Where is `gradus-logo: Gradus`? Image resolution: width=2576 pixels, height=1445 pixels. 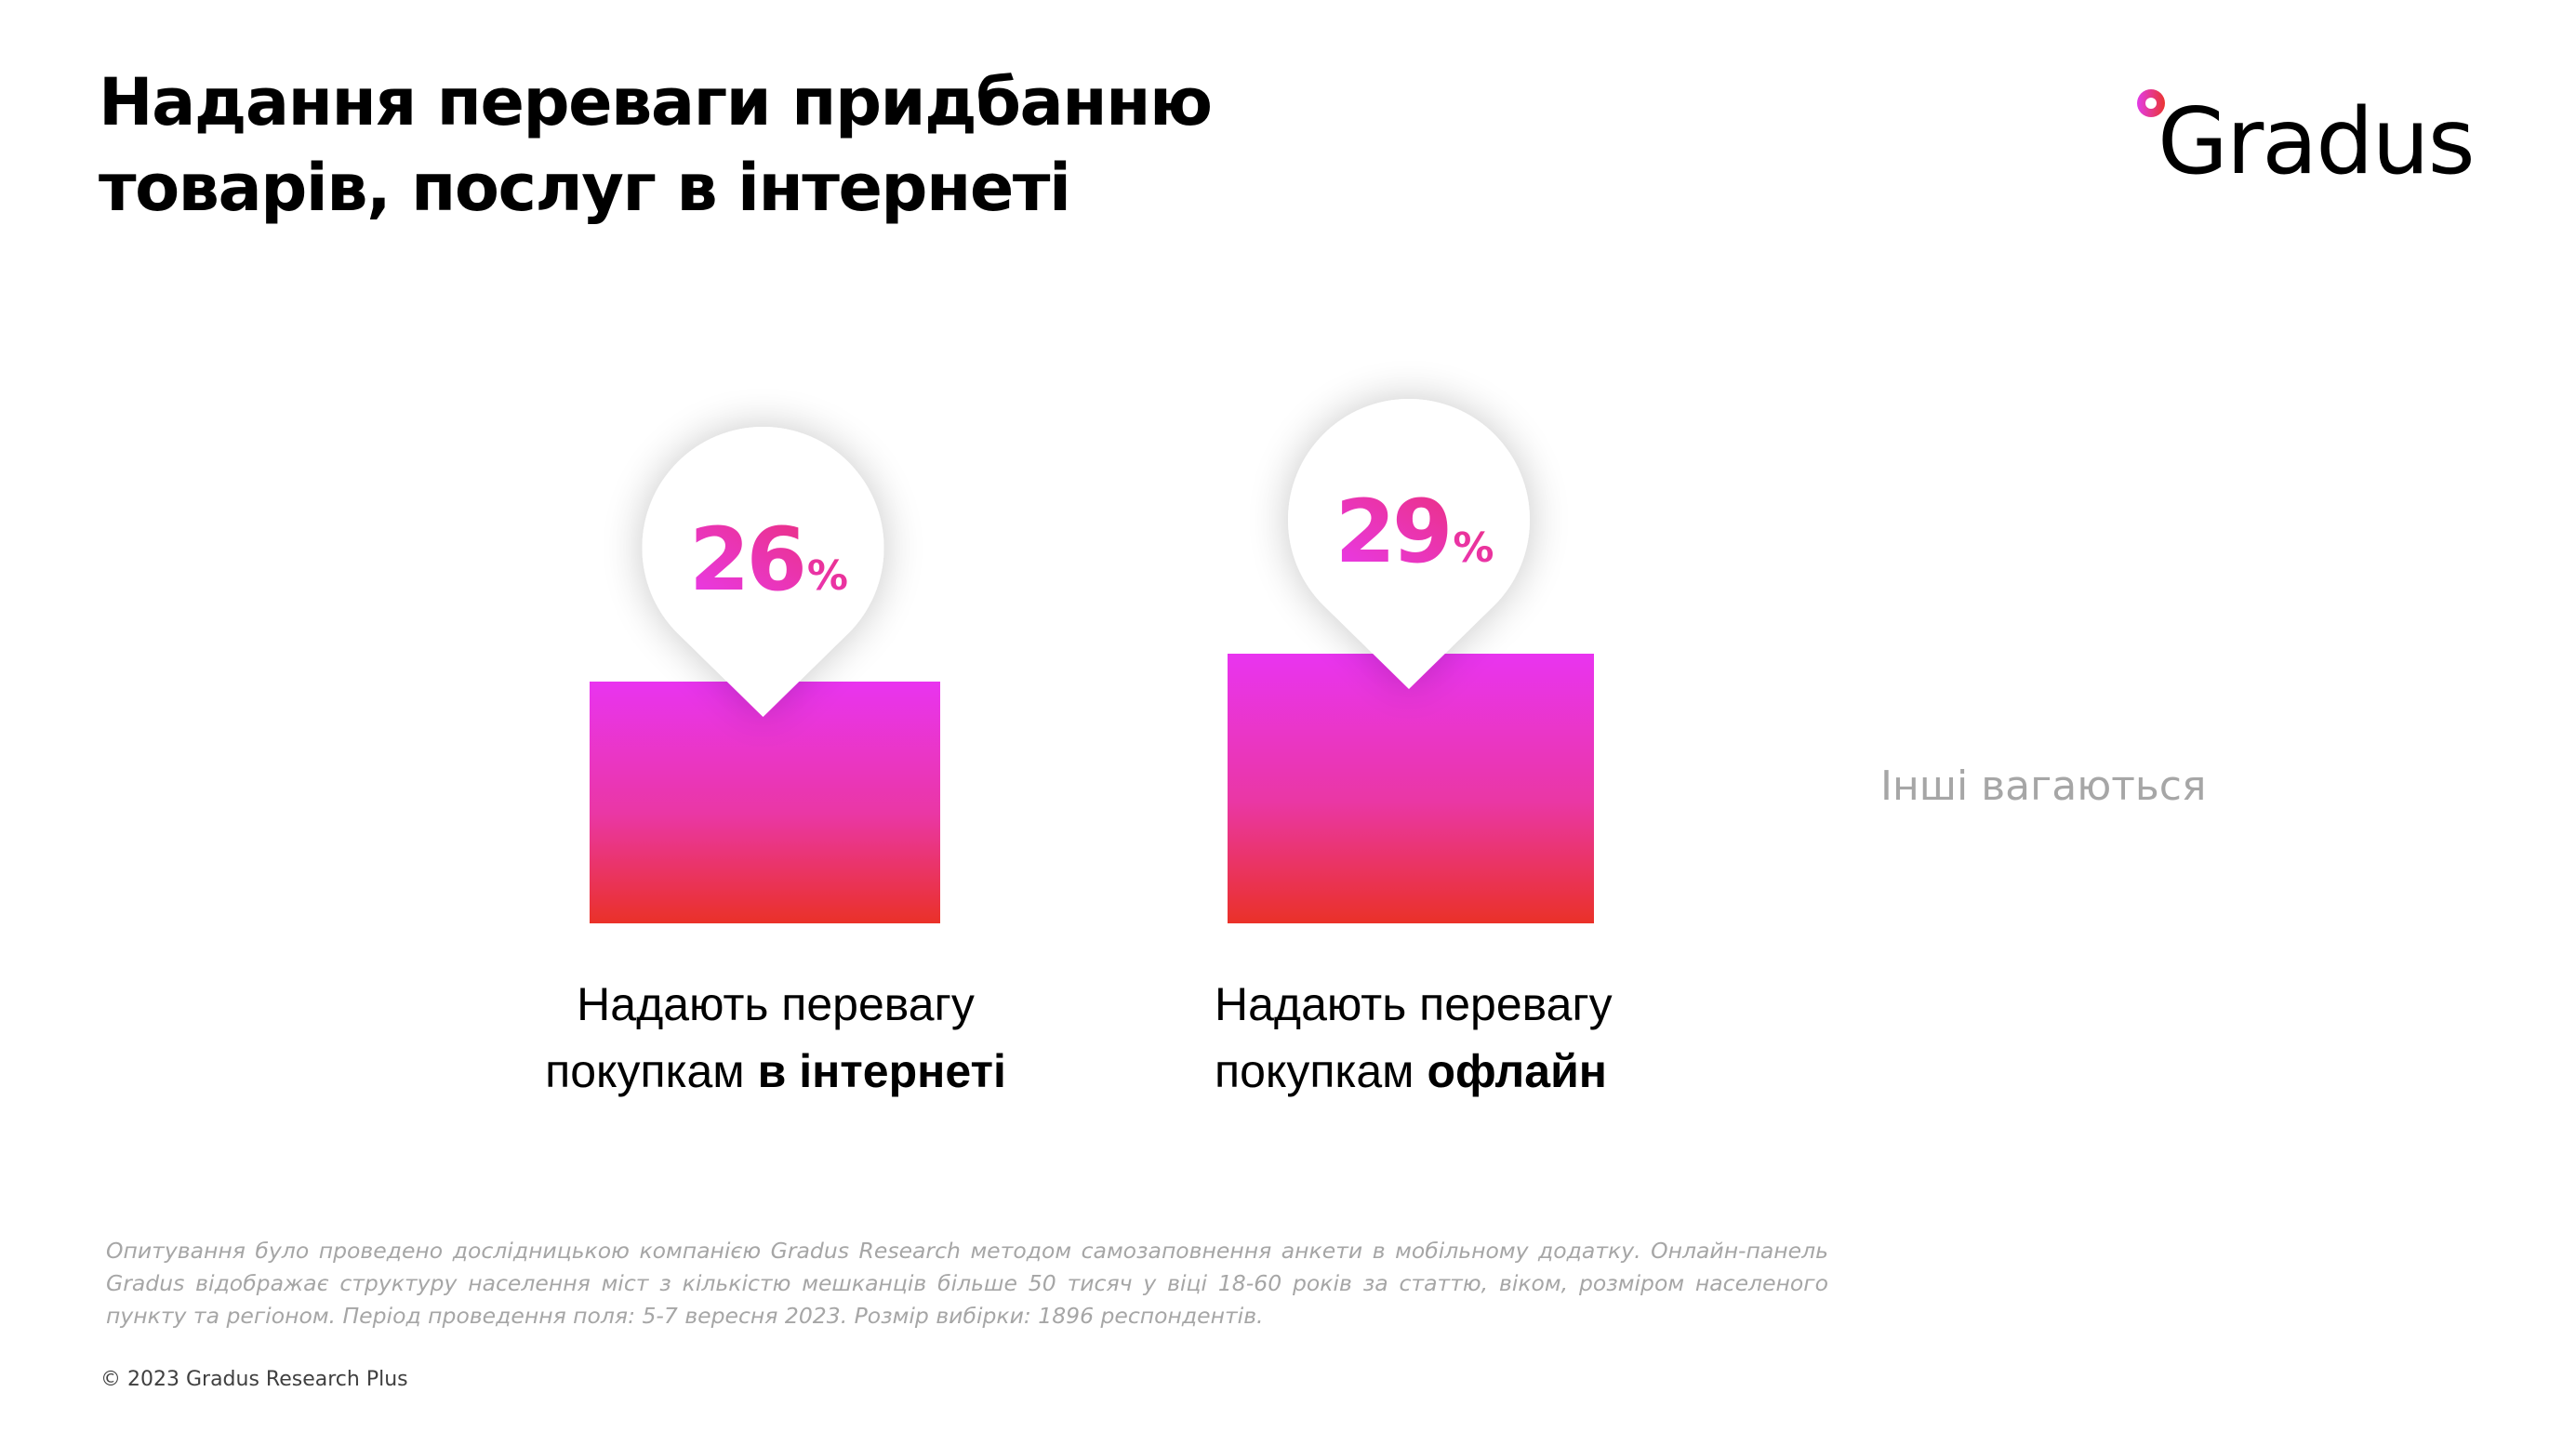
gradus-logo: Gradus is located at coordinates (2323, 145).